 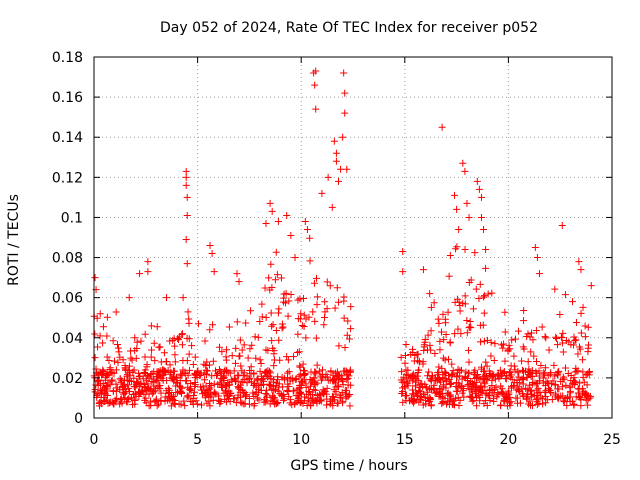 What do you see at coordinates (508, 440) in the screenshot?
I see `x-tick-label: 20` at bounding box center [508, 440].